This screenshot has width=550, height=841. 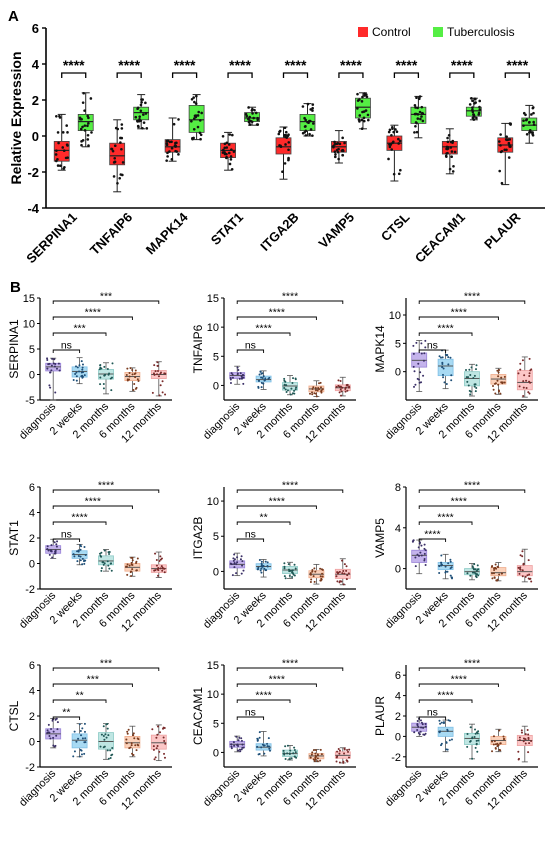 I want to click on box-rect, so click(x=158, y=742).